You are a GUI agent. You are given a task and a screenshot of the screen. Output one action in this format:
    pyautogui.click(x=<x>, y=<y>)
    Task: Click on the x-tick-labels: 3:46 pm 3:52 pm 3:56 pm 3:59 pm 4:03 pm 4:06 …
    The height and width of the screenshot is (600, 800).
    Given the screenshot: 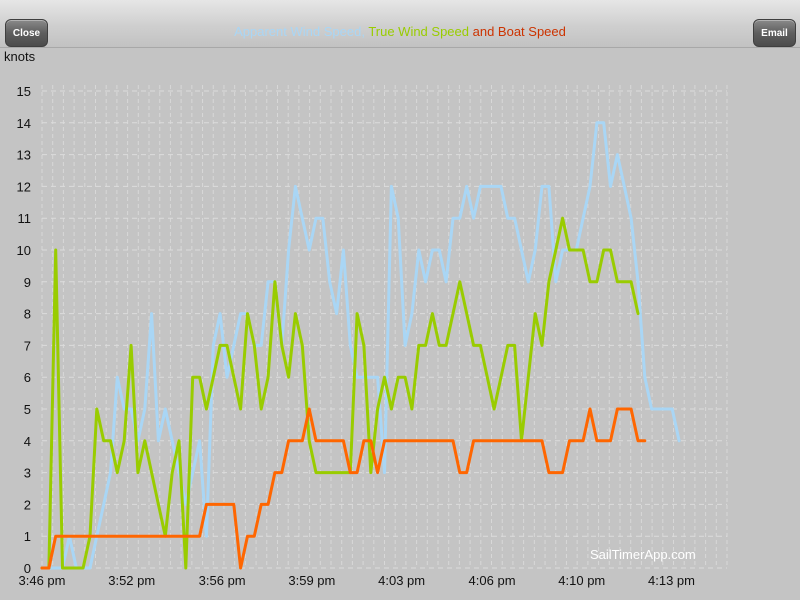 What is the action you would take?
    pyautogui.click(x=357, y=580)
    